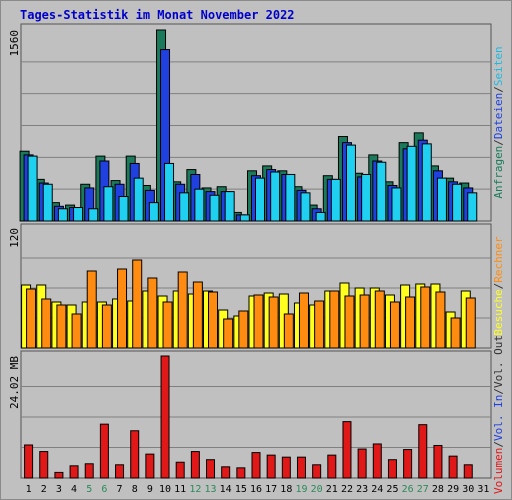 The image size is (512, 500). What do you see at coordinates (317, 489) in the screenshot?
I see `day-label-20: 20` at bounding box center [317, 489].